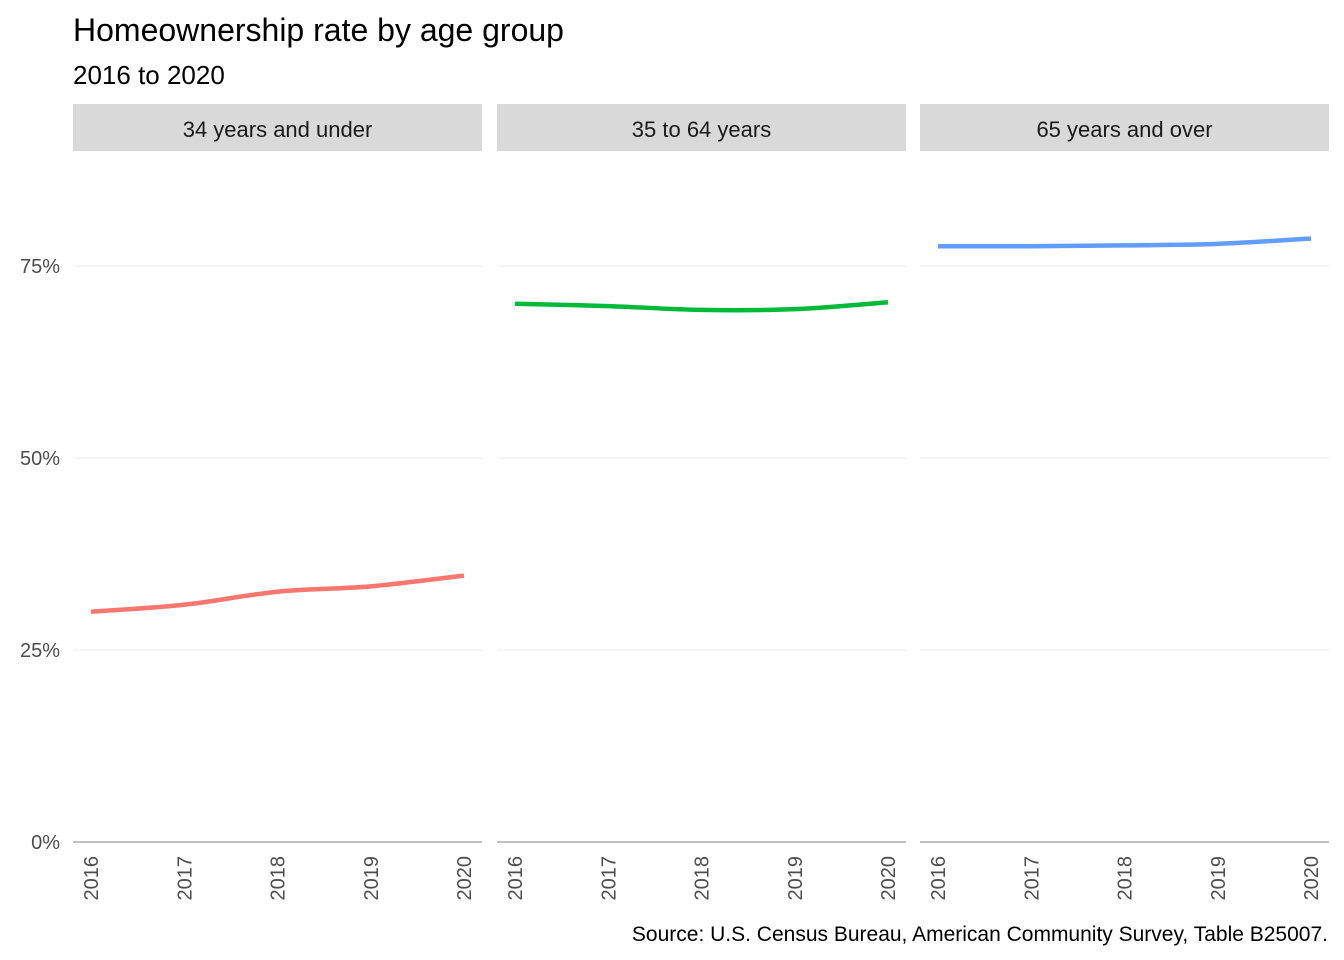 This screenshot has height=960, width=1344. What do you see at coordinates (40, 651) in the screenshot?
I see `y-tick-label: 25%` at bounding box center [40, 651].